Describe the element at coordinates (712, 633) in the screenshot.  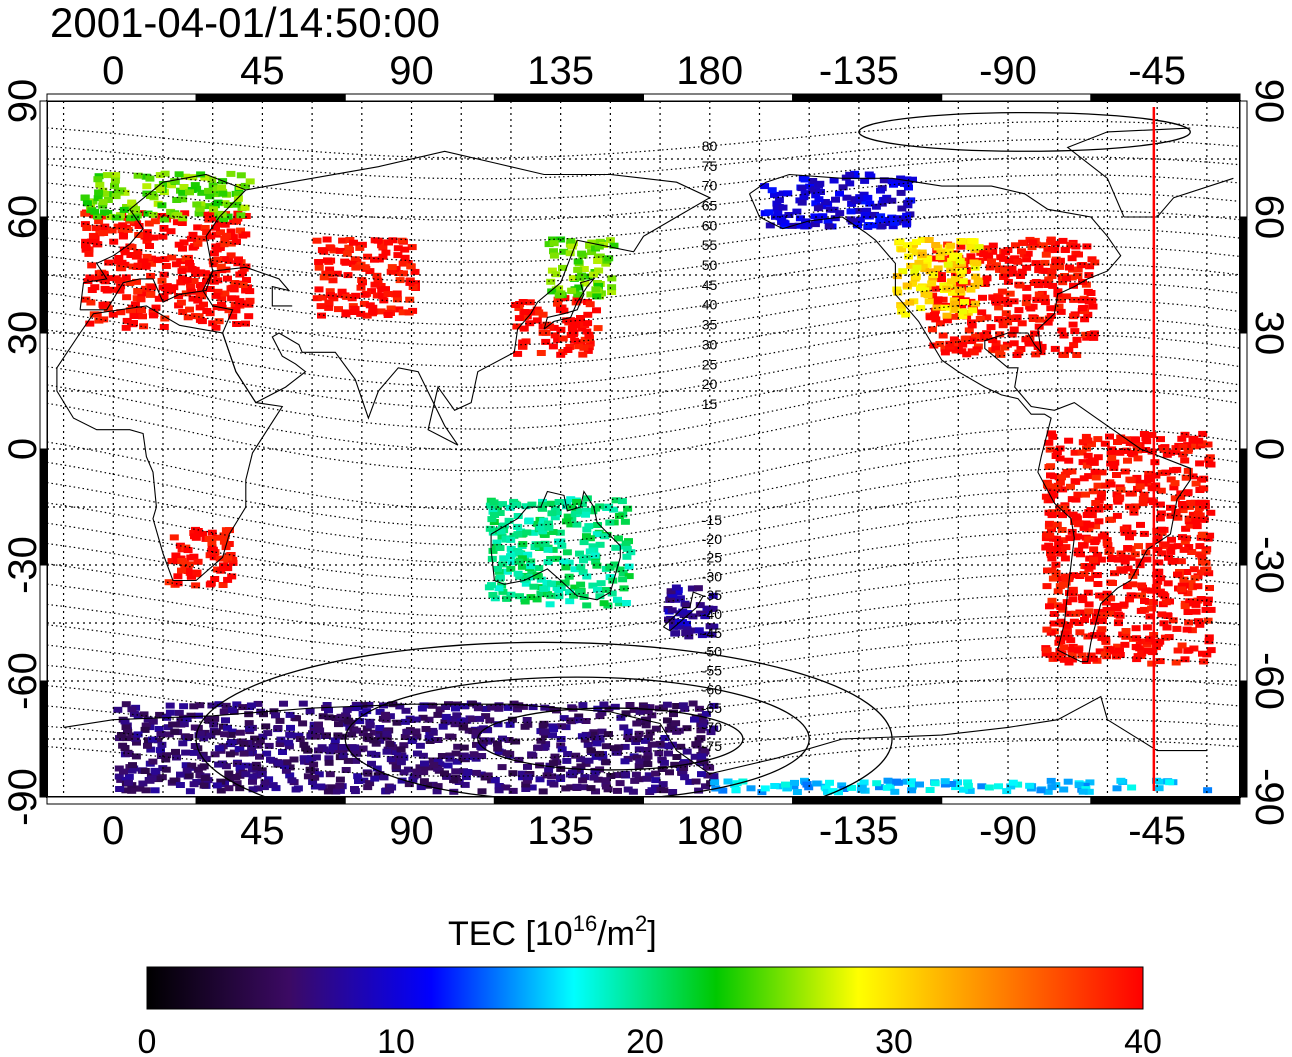
I see `magnetic-latitude-label: -45` at that location.